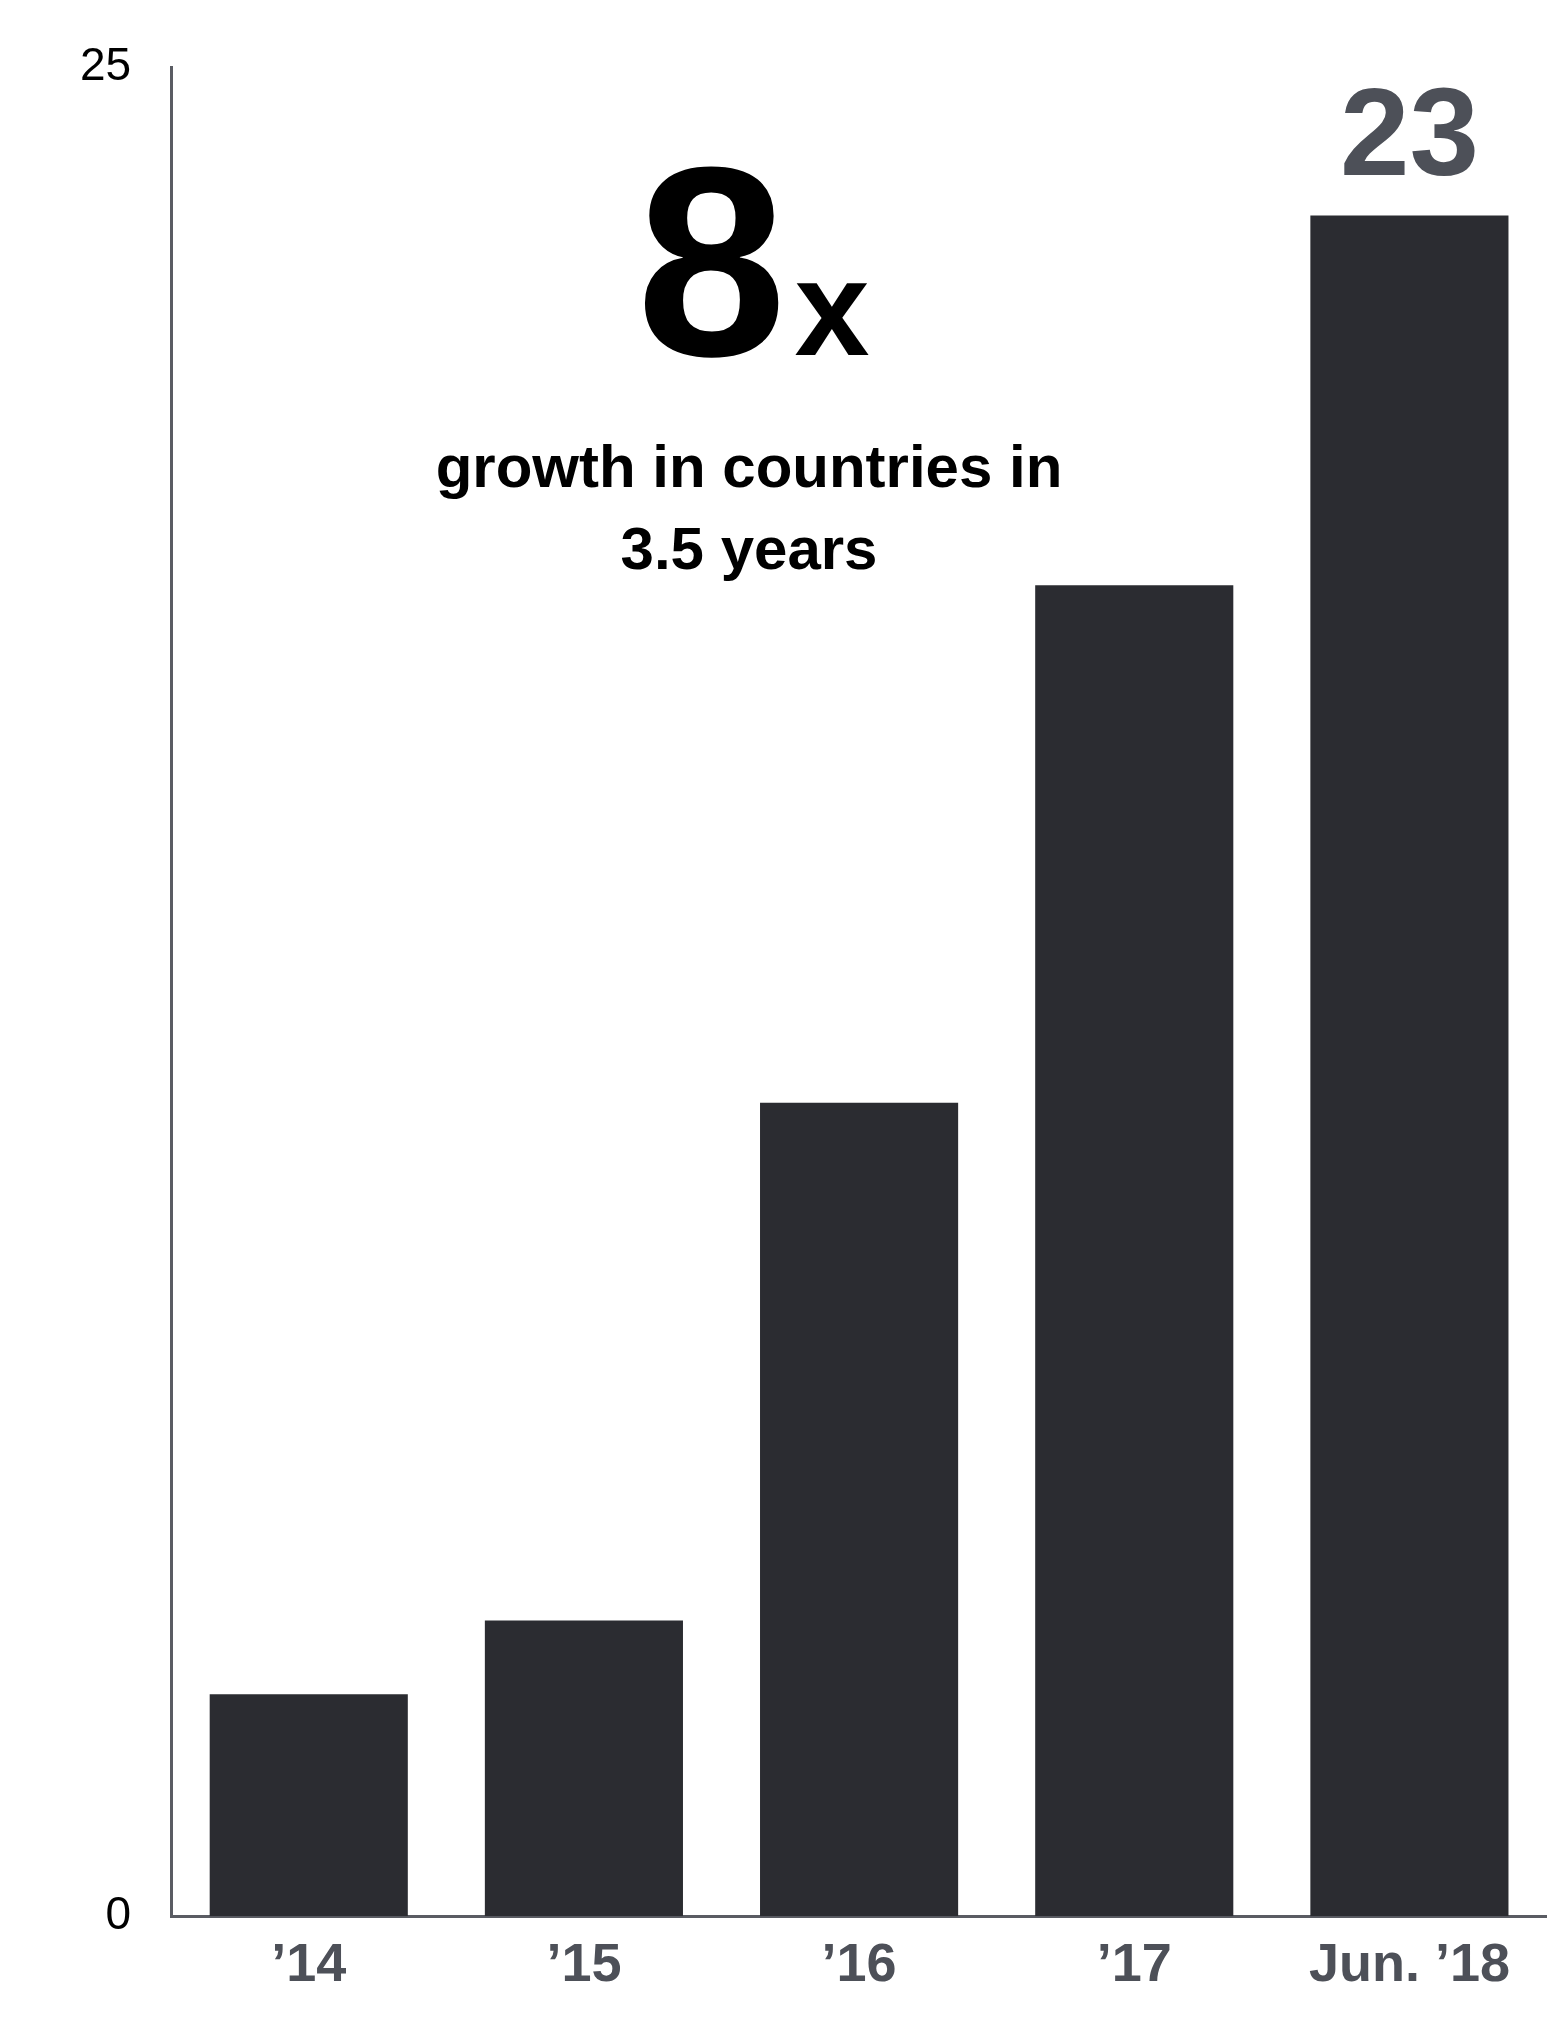  I want to click on y-tick-label: 25, so click(105, 64).